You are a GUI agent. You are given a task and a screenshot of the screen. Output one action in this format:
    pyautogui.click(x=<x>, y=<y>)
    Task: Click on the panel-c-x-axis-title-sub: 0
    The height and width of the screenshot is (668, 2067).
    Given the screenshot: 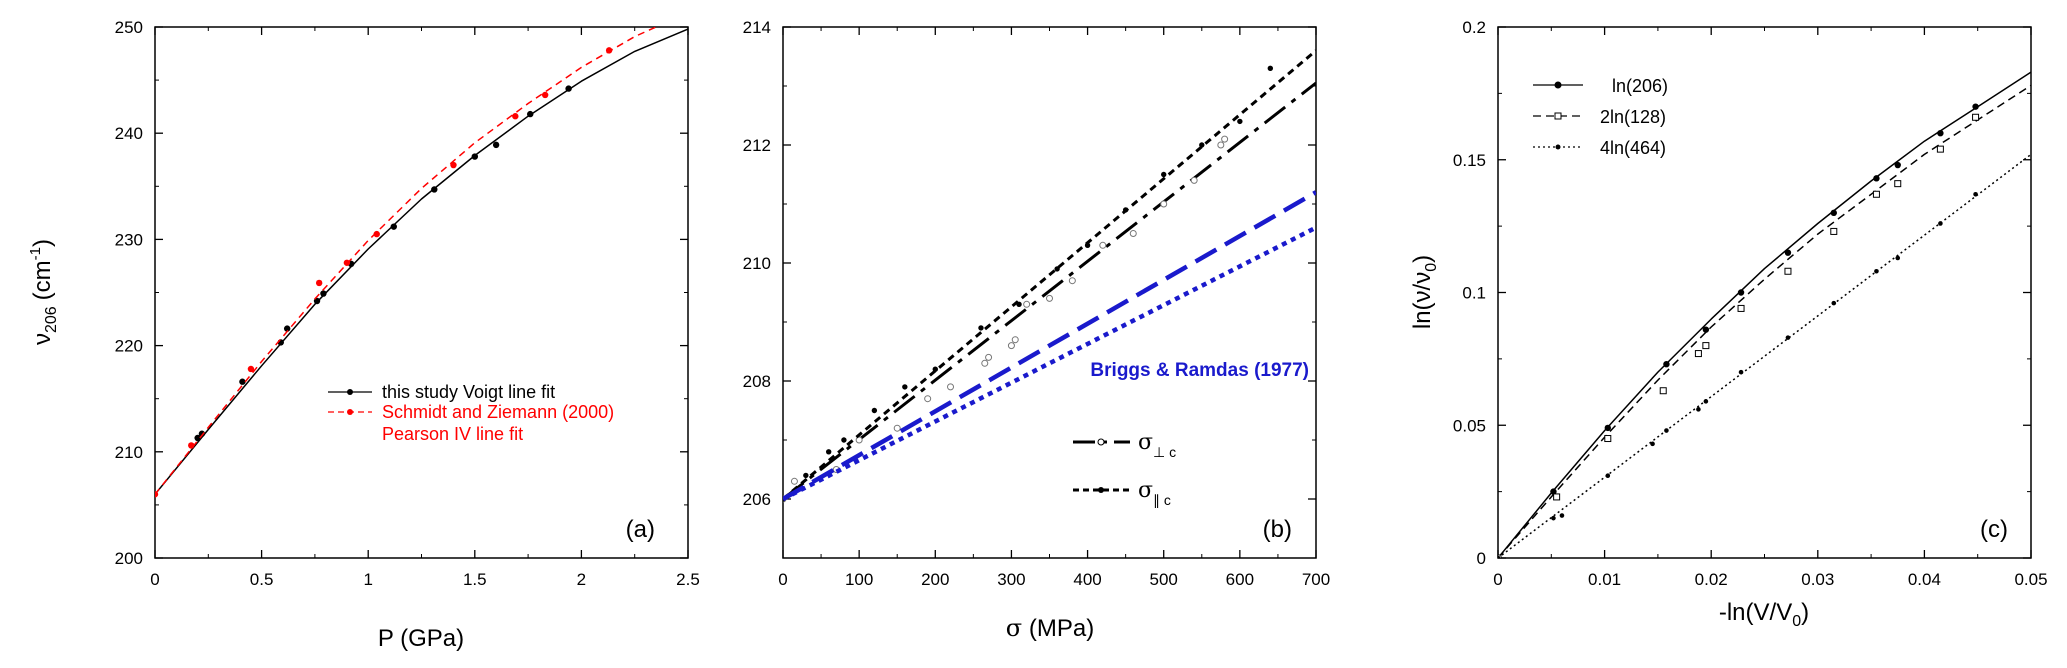 What is the action you would take?
    pyautogui.click(x=1796, y=621)
    